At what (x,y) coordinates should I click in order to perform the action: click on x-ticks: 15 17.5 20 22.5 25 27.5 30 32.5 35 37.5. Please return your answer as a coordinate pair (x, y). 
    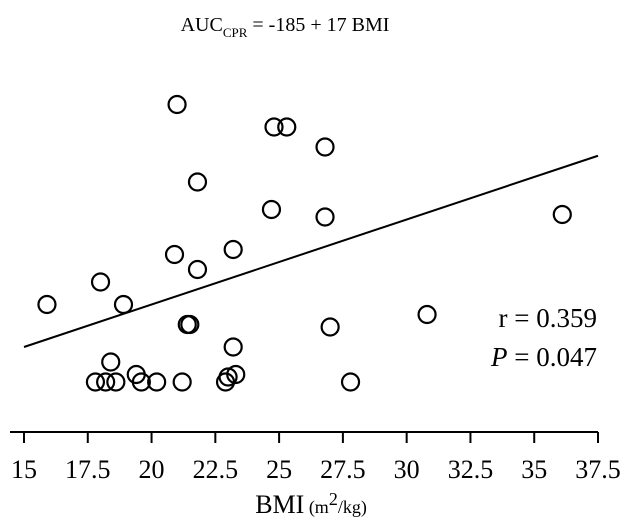
    Looking at the image, I should click on (316, 458).